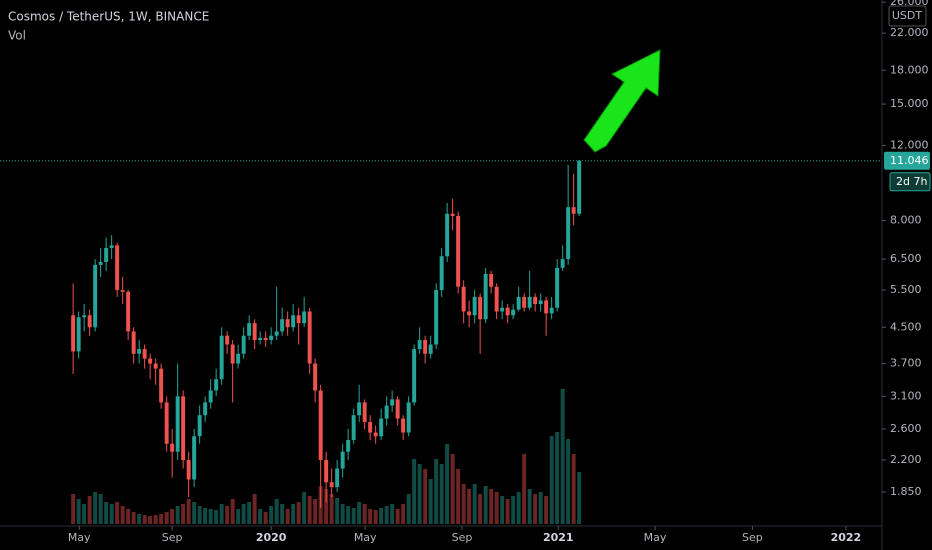 The height and width of the screenshot is (550, 932). Describe the element at coordinates (907, 160) in the screenshot. I see `last-price-box` at that location.